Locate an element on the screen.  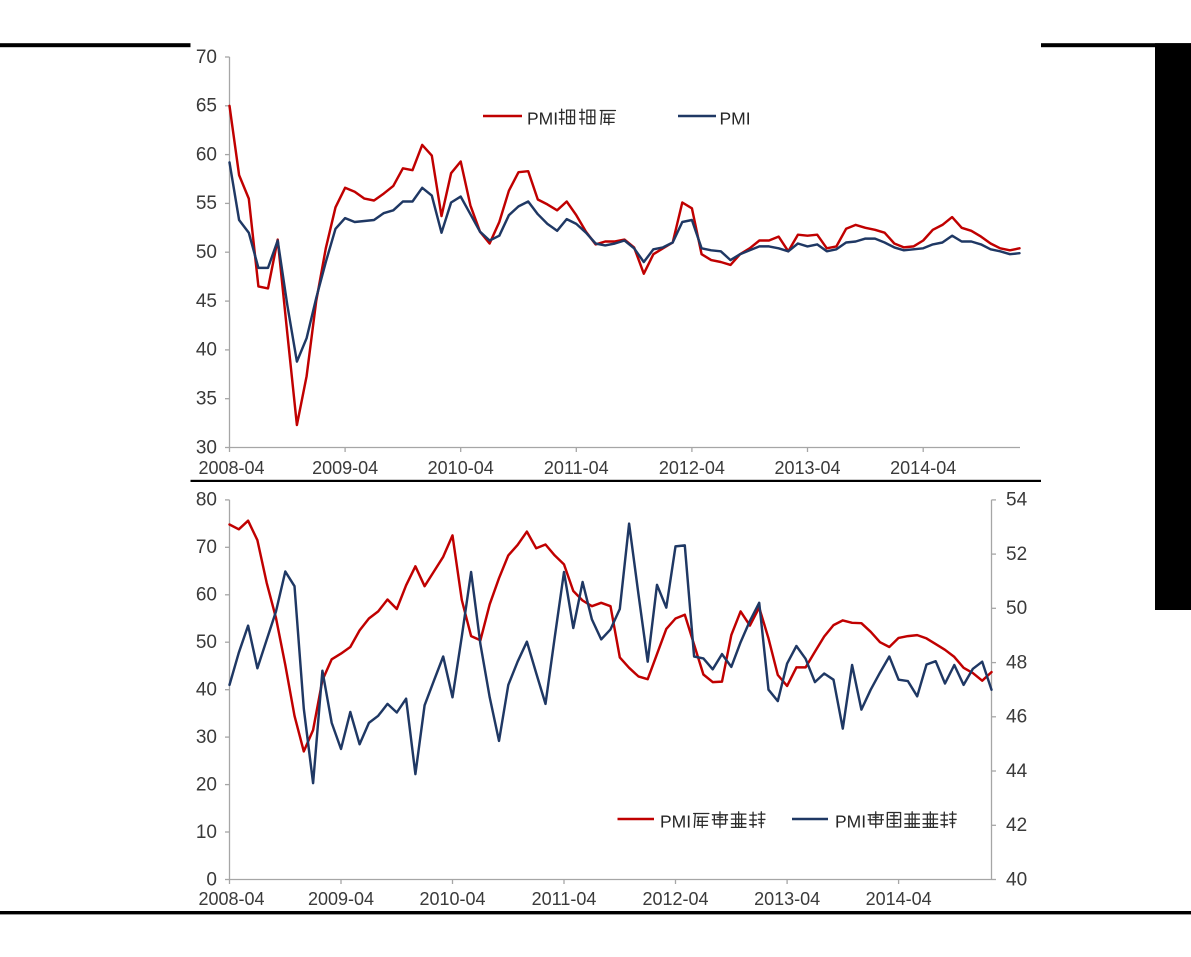
svg-text: 52 is located at coordinates (1016, 554).